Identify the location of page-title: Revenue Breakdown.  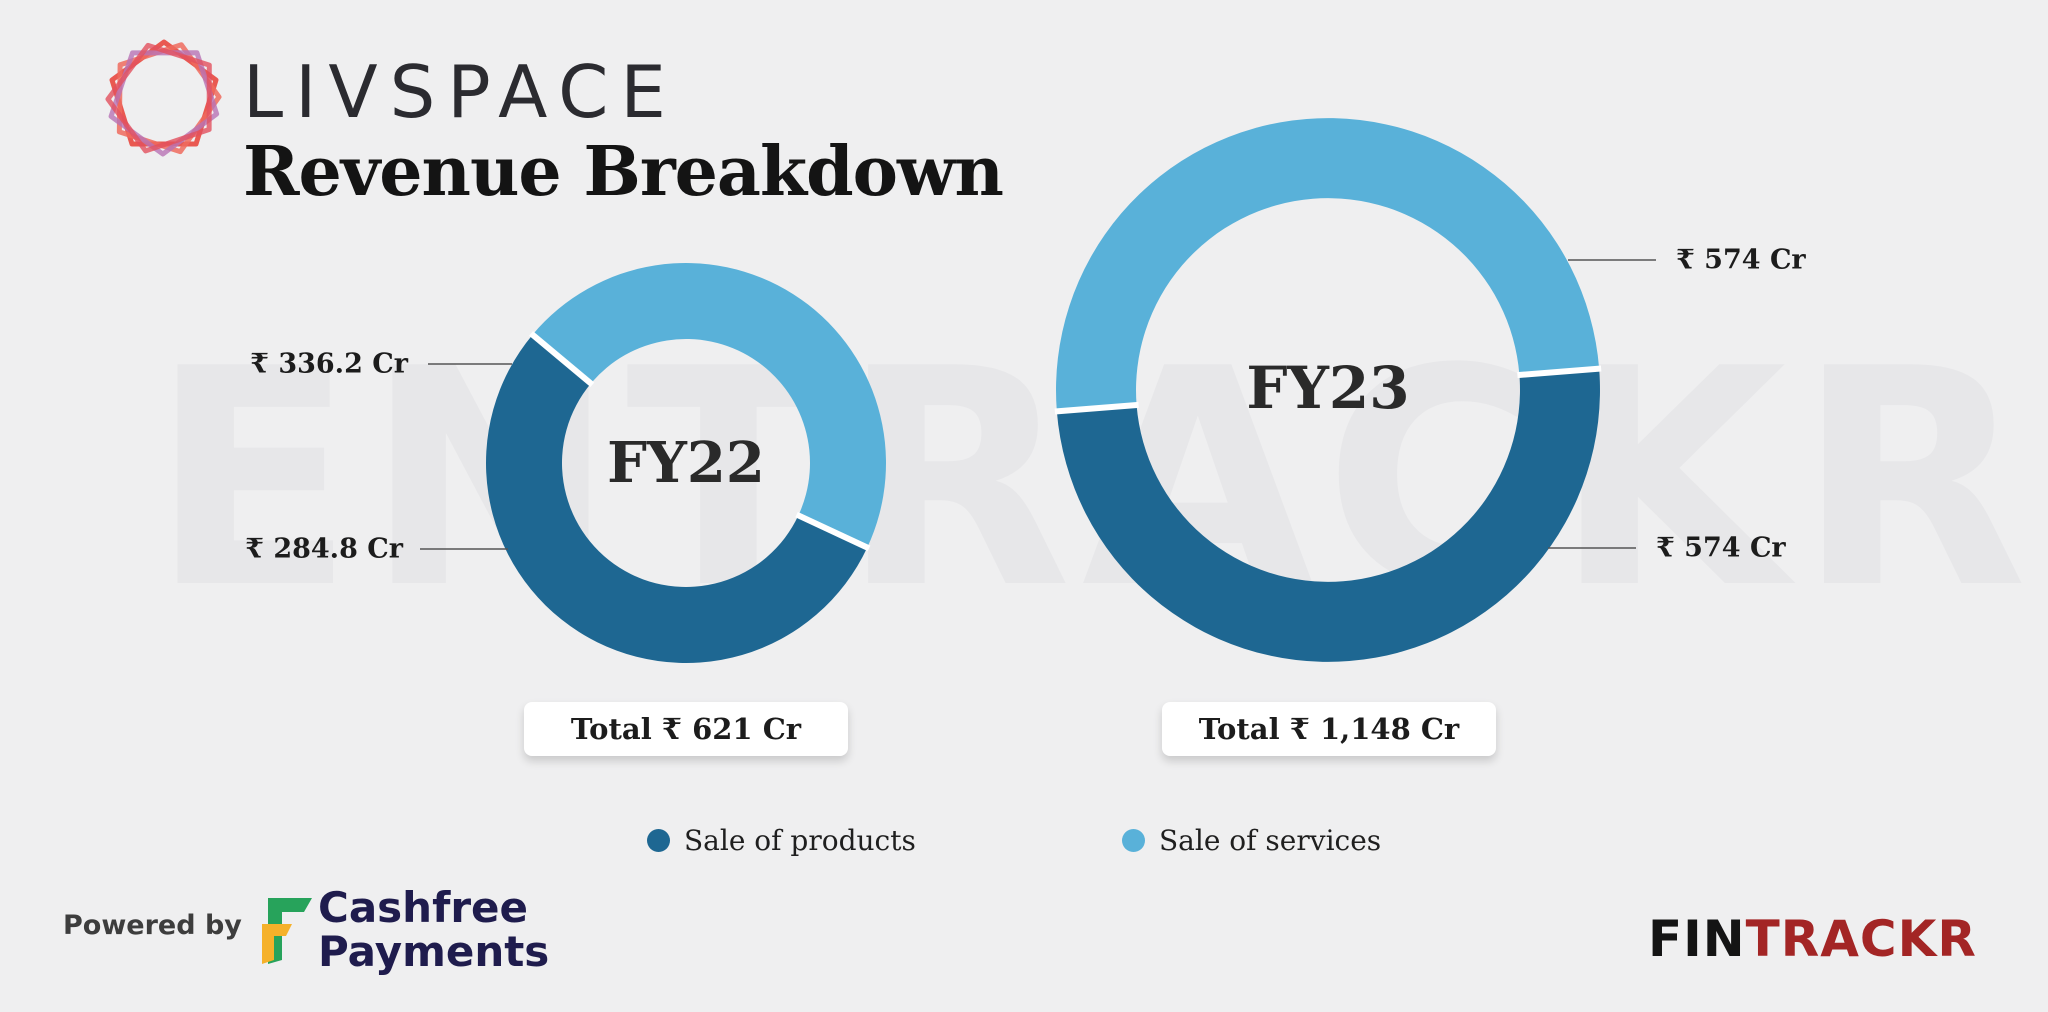
(623, 172).